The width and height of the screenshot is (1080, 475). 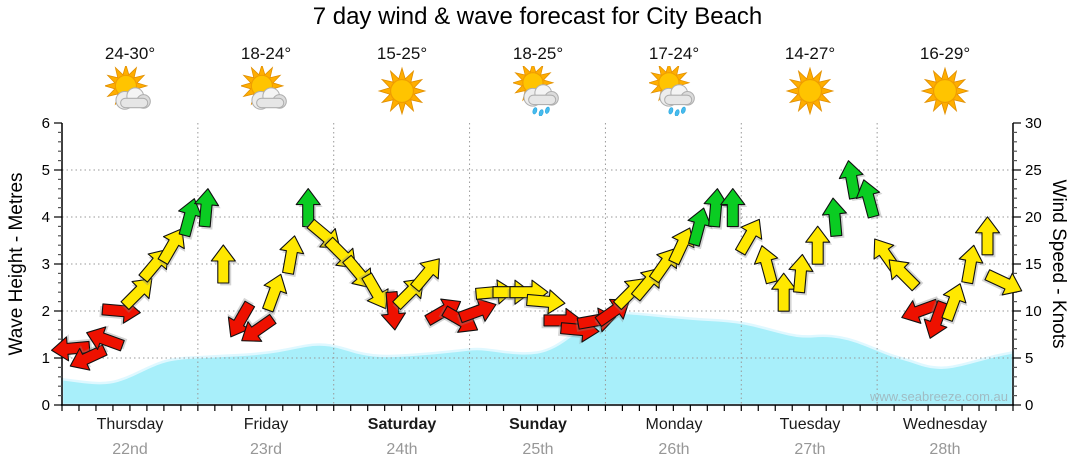 What do you see at coordinates (46, 358) in the screenshot?
I see `svg-text: 1` at bounding box center [46, 358].